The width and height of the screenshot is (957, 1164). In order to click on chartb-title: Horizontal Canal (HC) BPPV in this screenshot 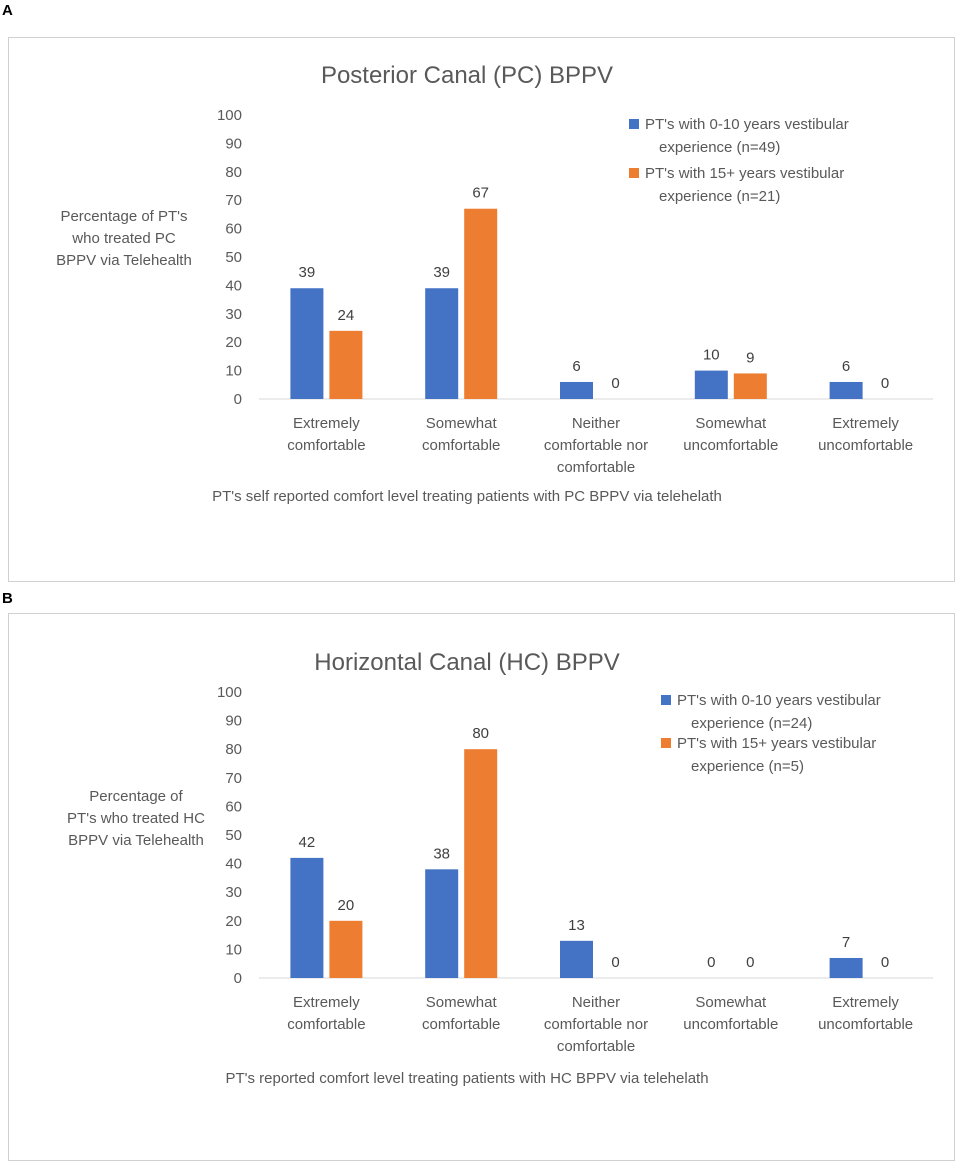, I will do `click(466, 662)`.